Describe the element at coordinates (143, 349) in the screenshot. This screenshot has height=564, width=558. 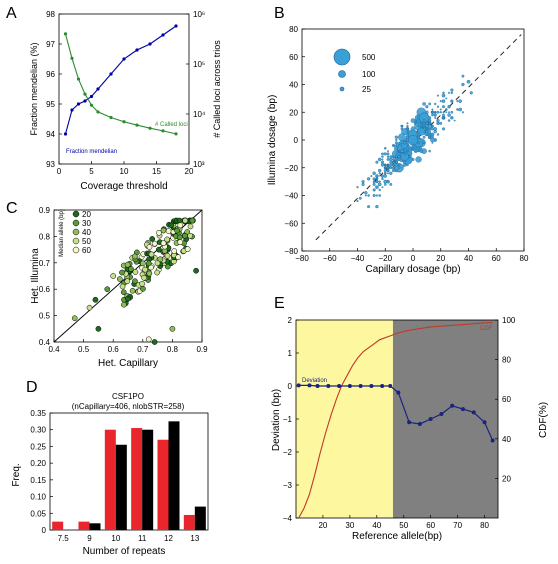
I see `panel-c-x-tick-label: 0.7` at that location.